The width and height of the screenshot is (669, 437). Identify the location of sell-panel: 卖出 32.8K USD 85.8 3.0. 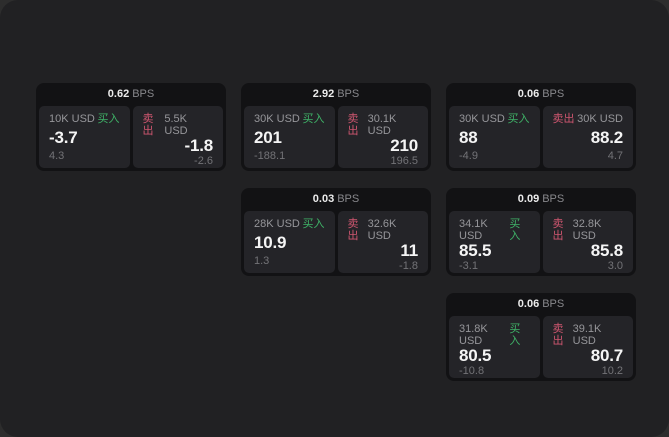
(587, 242).